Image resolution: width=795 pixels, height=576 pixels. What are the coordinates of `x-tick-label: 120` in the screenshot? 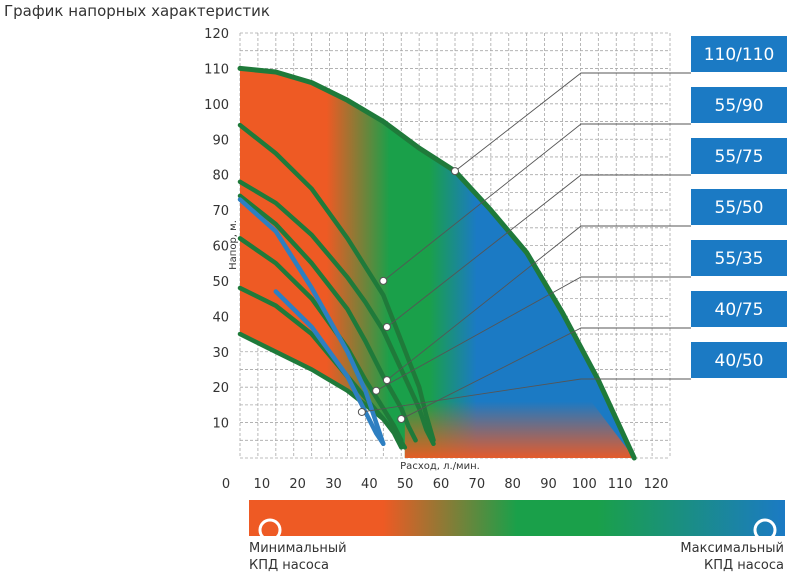 It's located at (656, 484).